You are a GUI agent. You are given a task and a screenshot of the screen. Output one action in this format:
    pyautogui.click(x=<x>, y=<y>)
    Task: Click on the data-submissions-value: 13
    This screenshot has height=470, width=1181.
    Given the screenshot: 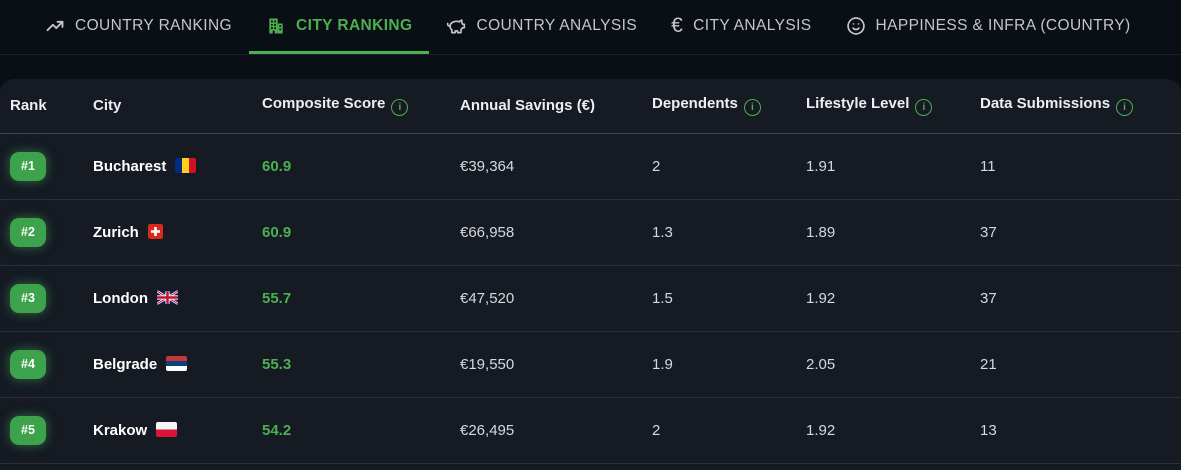 What is the action you would take?
    pyautogui.click(x=988, y=430)
    